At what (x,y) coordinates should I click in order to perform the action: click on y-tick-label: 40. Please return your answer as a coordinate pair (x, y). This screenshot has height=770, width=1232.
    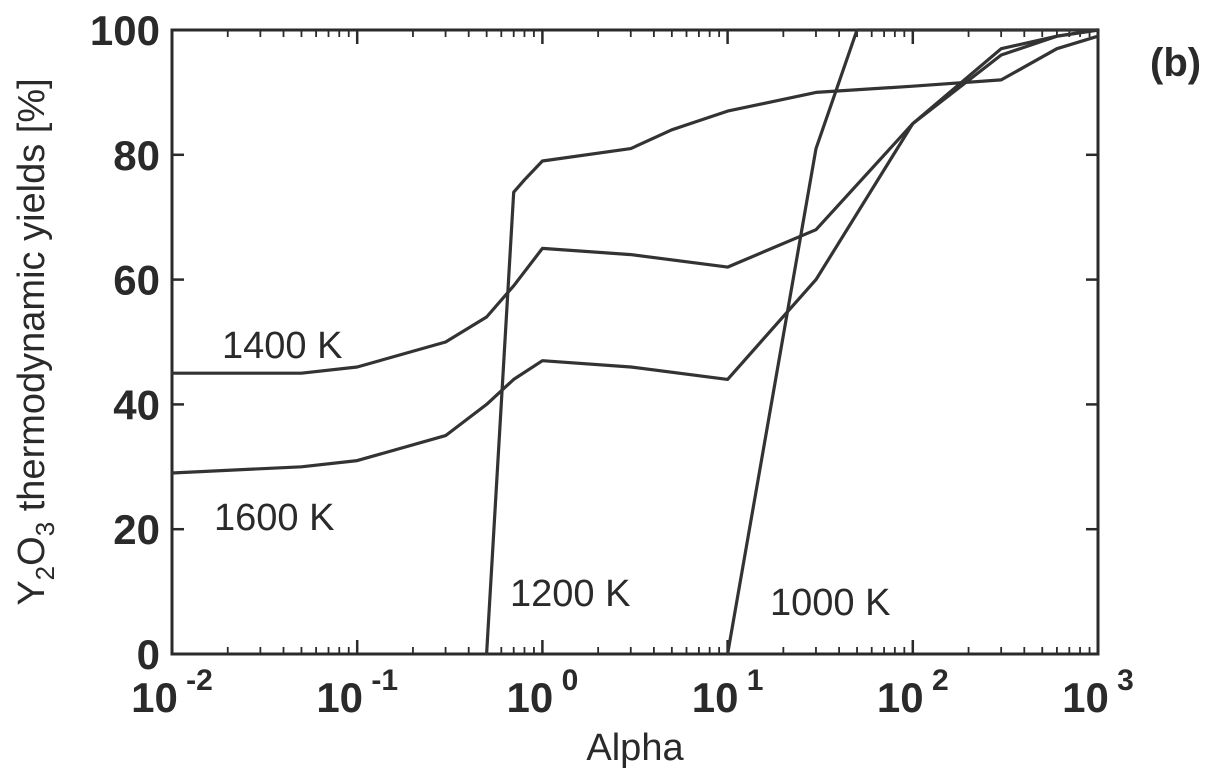
    Looking at the image, I should click on (136, 404).